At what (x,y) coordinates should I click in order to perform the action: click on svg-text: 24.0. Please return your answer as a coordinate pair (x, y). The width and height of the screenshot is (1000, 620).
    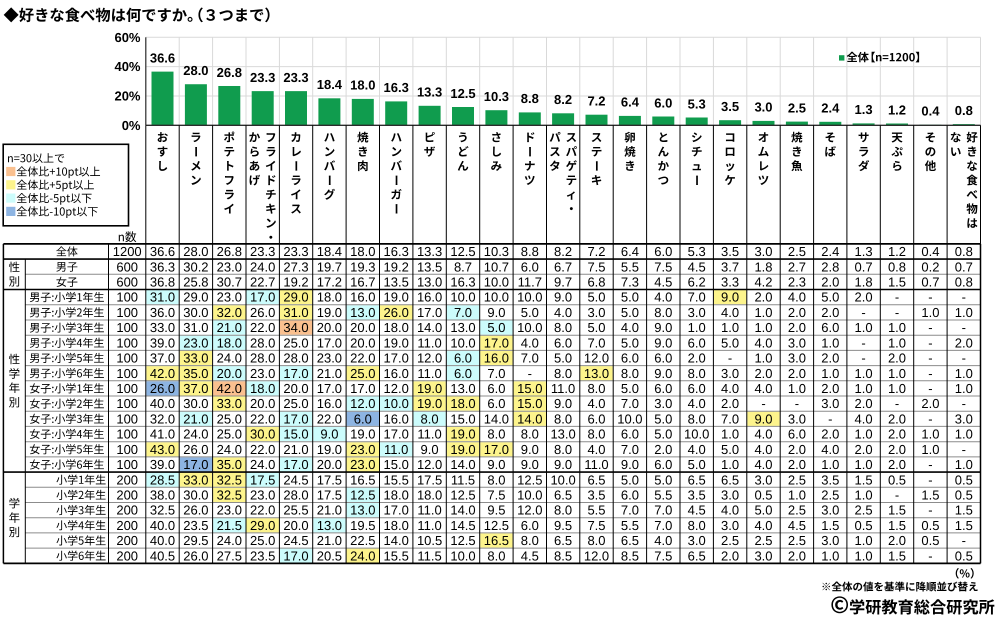
    Looking at the image, I should click on (262, 266).